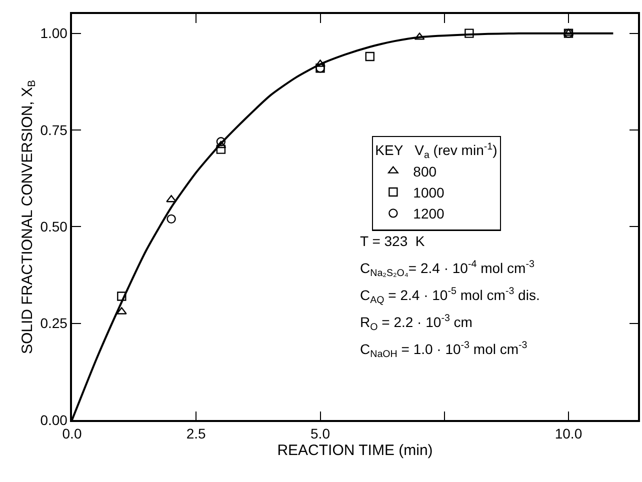 This screenshot has height=482, width=642. Describe the element at coordinates (72, 434) in the screenshot. I see `x-tick-label: 0.0` at that location.